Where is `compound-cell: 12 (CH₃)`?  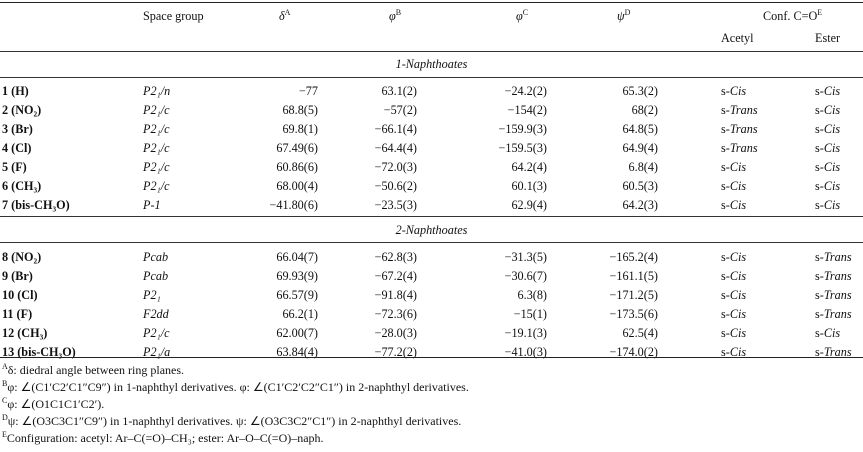 compound-cell: 12 (CH₃) is located at coordinates (25, 333).